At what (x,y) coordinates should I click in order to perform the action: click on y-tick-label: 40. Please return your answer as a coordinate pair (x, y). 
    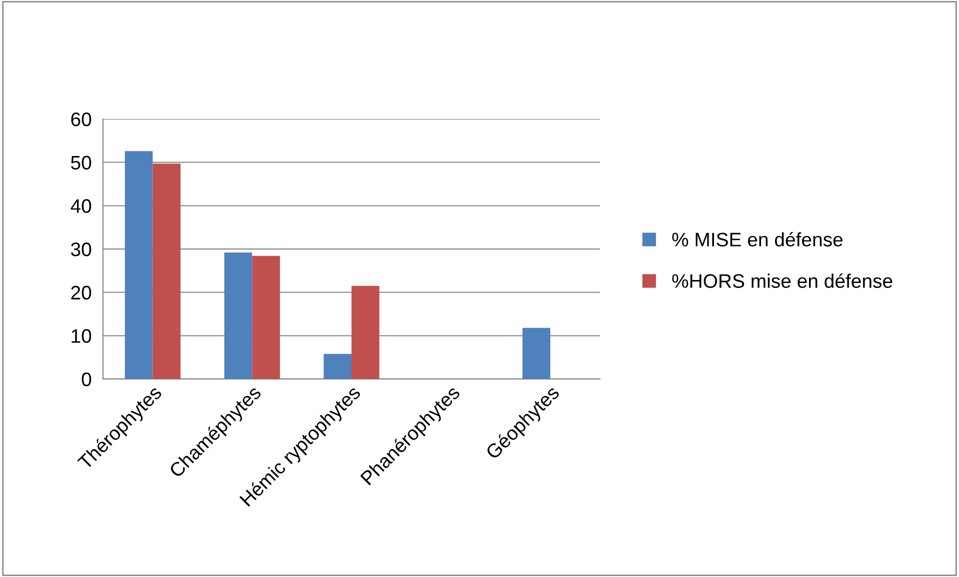
    Looking at the image, I should click on (81, 206).